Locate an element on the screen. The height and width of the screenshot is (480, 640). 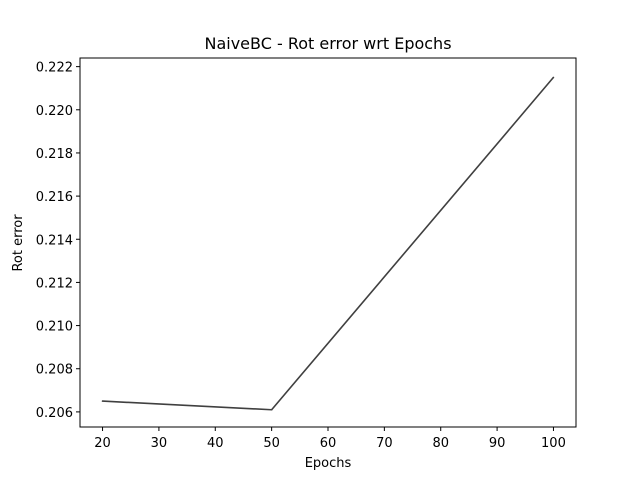
x-tick-label: 20 is located at coordinates (102, 443).